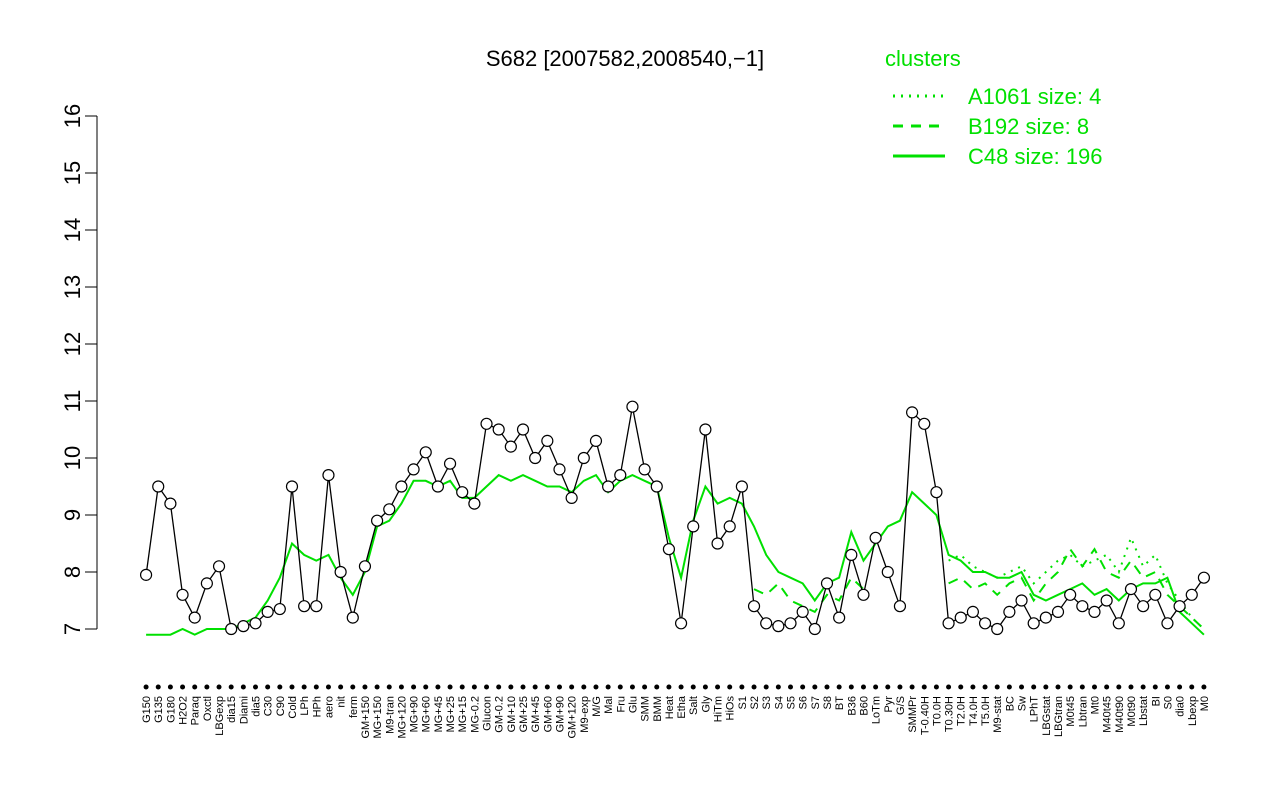 This screenshot has width=1280, height=800. Describe the element at coordinates (536, 714) in the screenshot. I see `x-tick-label: GM+45` at that location.